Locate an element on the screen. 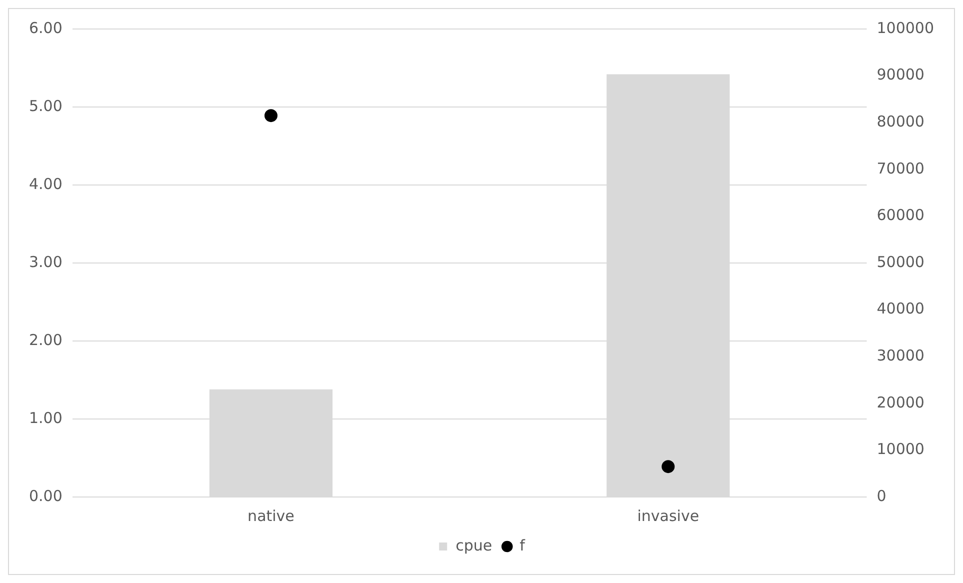  y2-tick-label: 30000 is located at coordinates (900, 355).